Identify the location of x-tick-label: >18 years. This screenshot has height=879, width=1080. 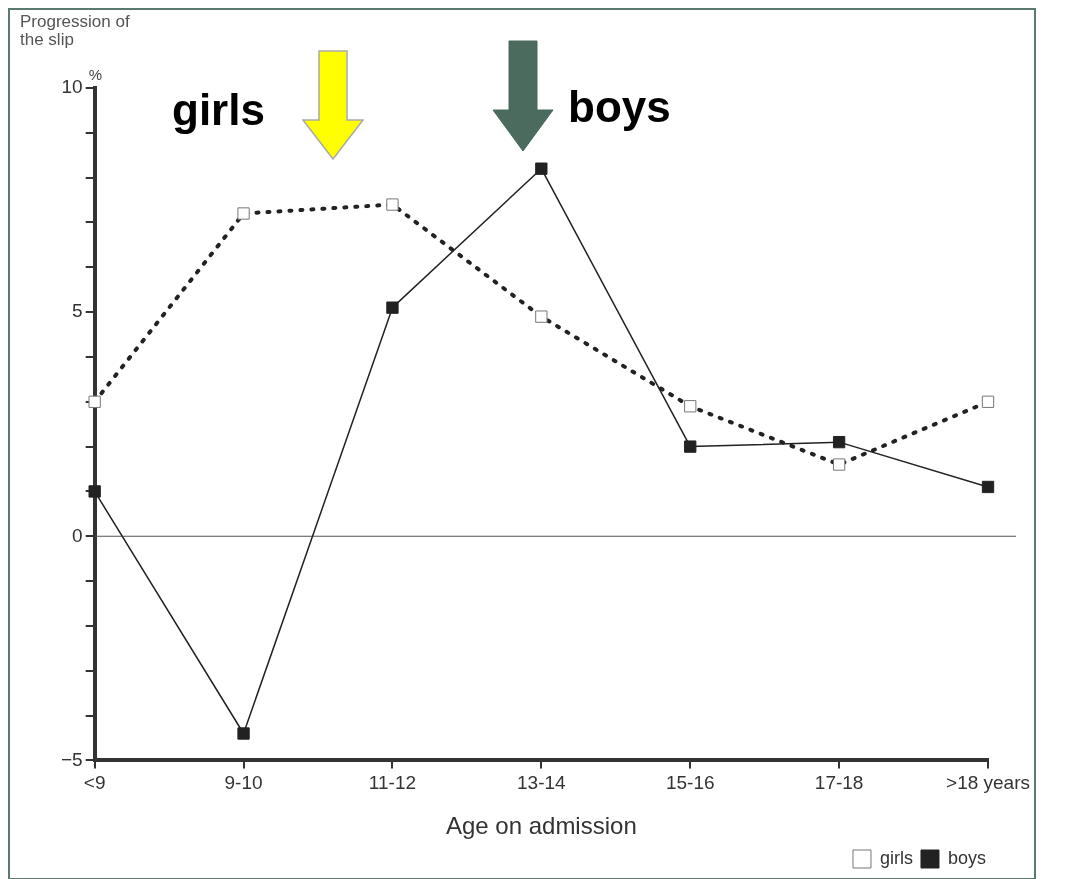
(988, 783).